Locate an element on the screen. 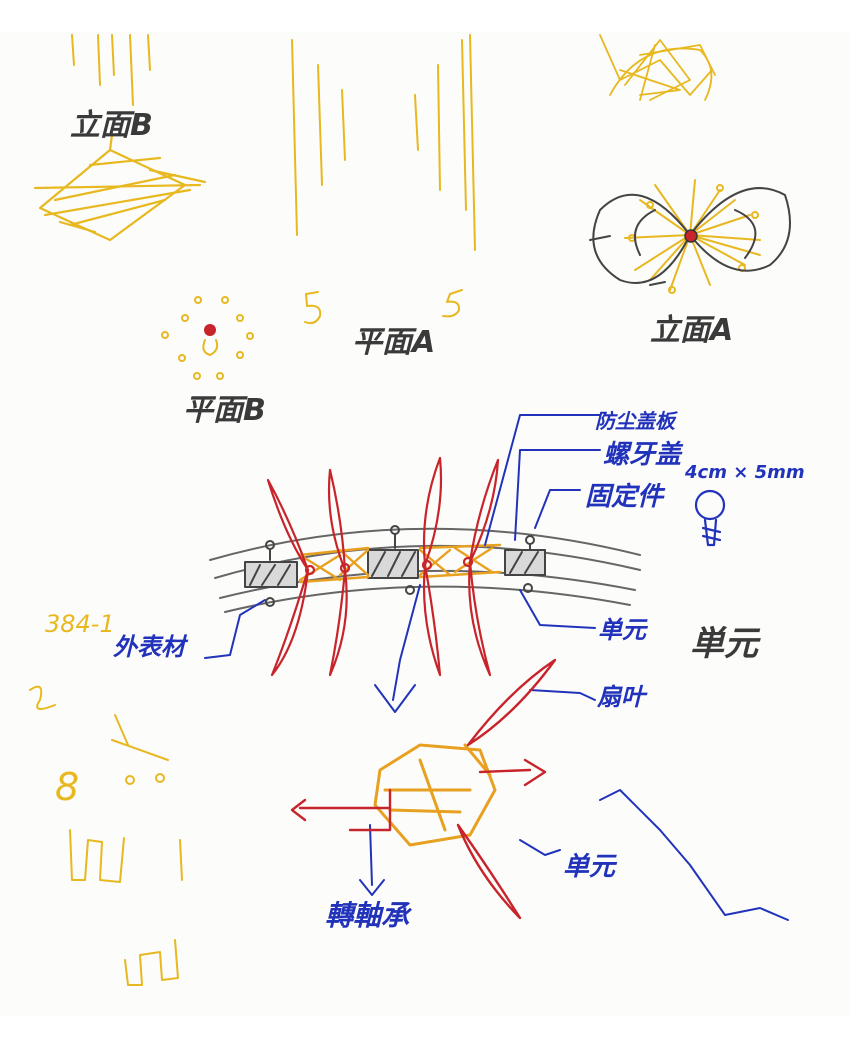 Image resolution: width=850 pixels, height=1046 pixels. label-rotating-bearing: 轉軸承 is located at coordinates (368, 915).